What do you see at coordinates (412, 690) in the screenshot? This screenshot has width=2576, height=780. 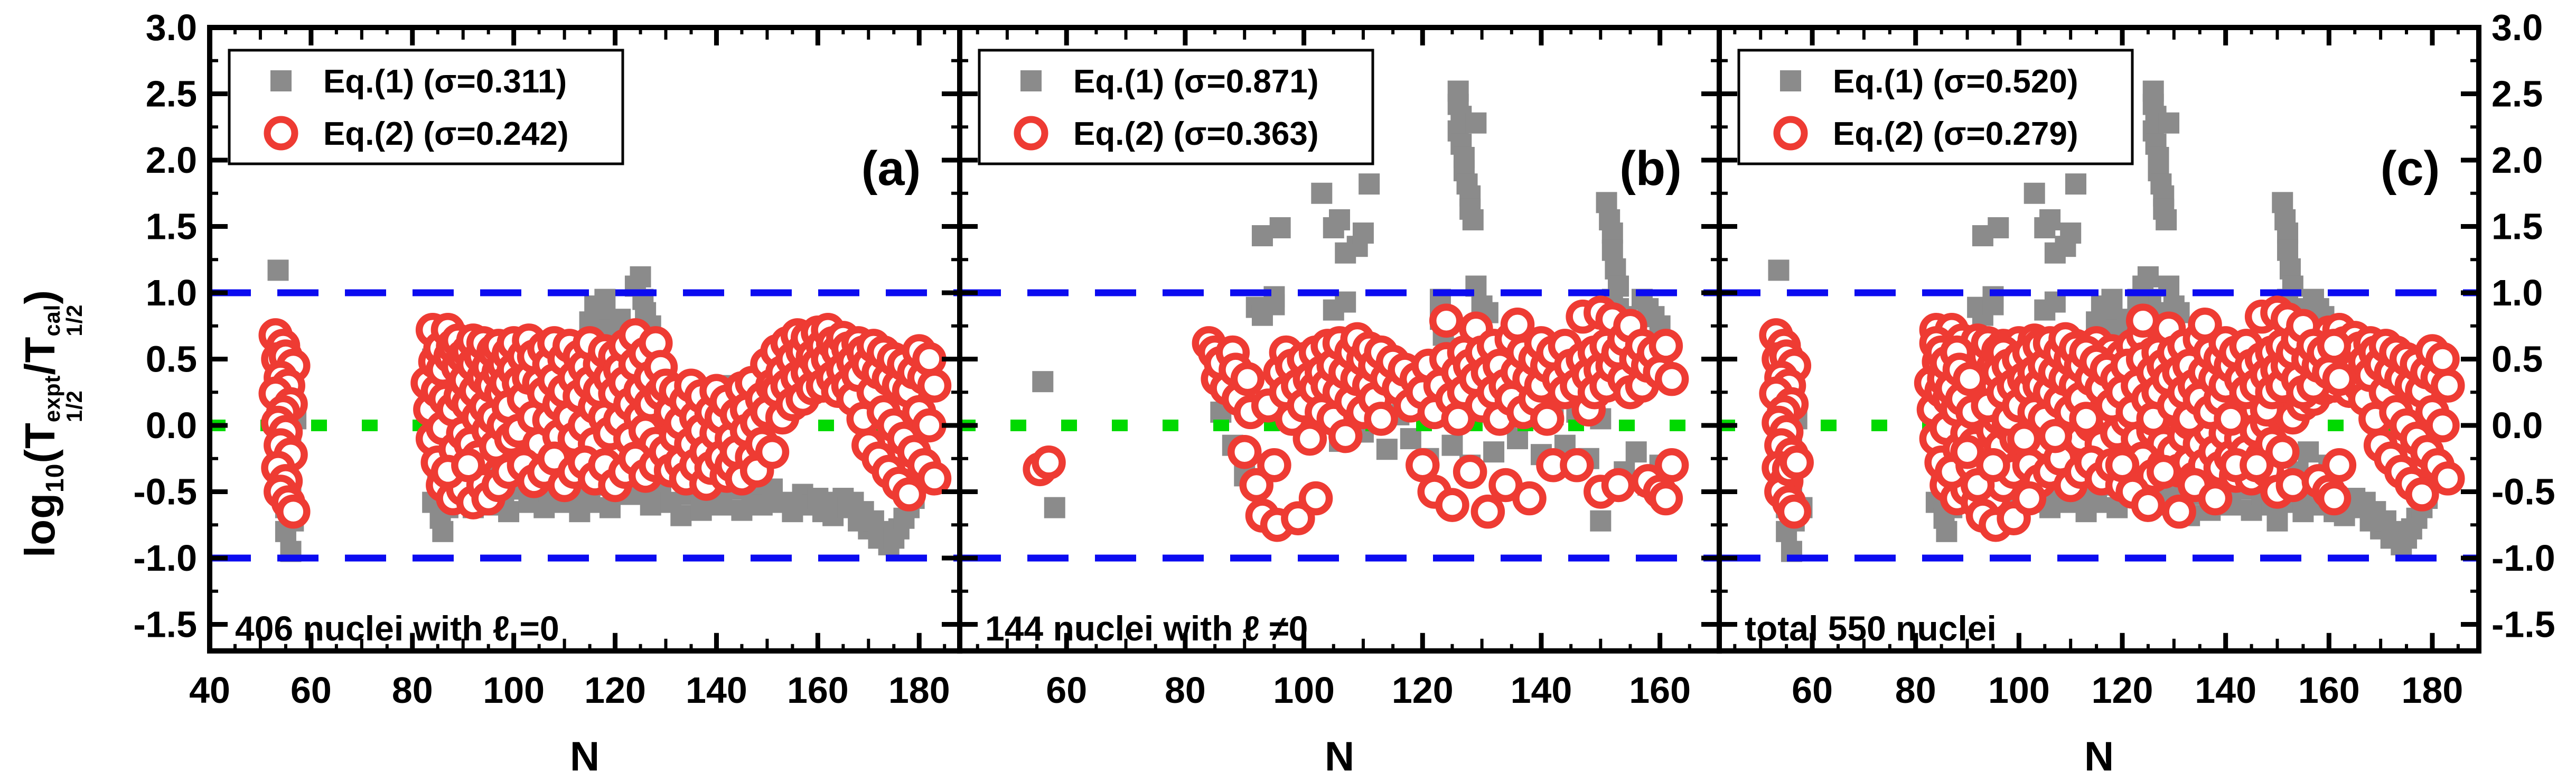 I see `x-tick-label: 80` at bounding box center [412, 690].